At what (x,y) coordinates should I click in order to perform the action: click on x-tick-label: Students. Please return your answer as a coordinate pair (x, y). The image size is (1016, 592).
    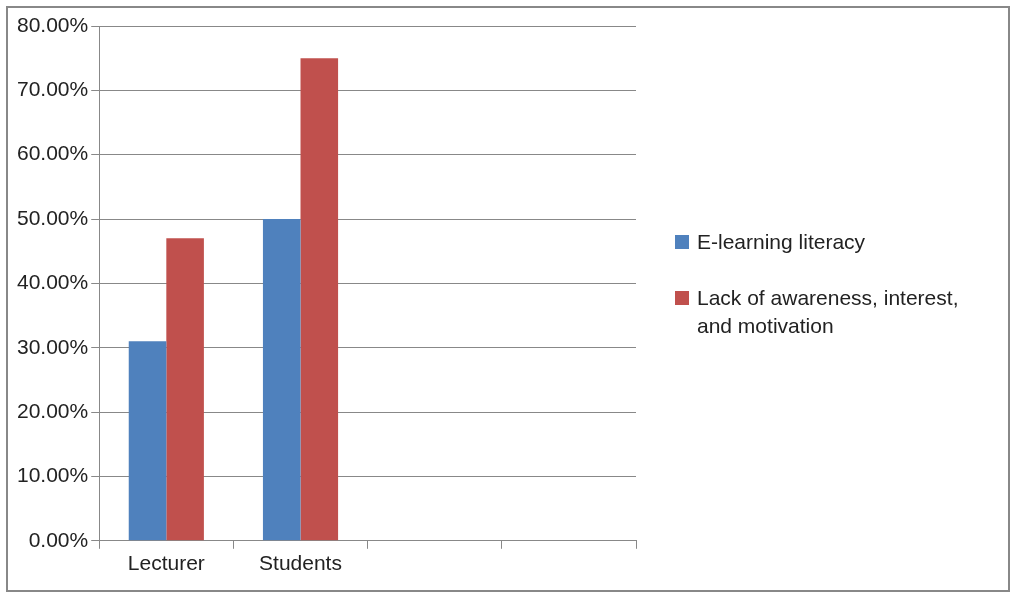
    Looking at the image, I should click on (300, 563).